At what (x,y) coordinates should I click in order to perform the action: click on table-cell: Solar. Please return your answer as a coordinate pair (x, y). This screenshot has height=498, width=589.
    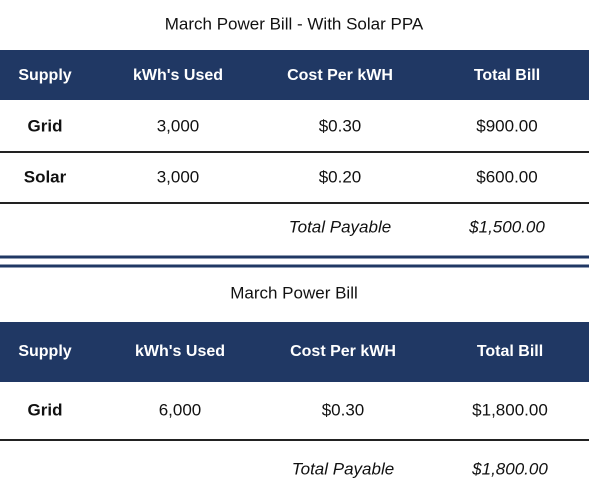
    Looking at the image, I should click on (45, 176).